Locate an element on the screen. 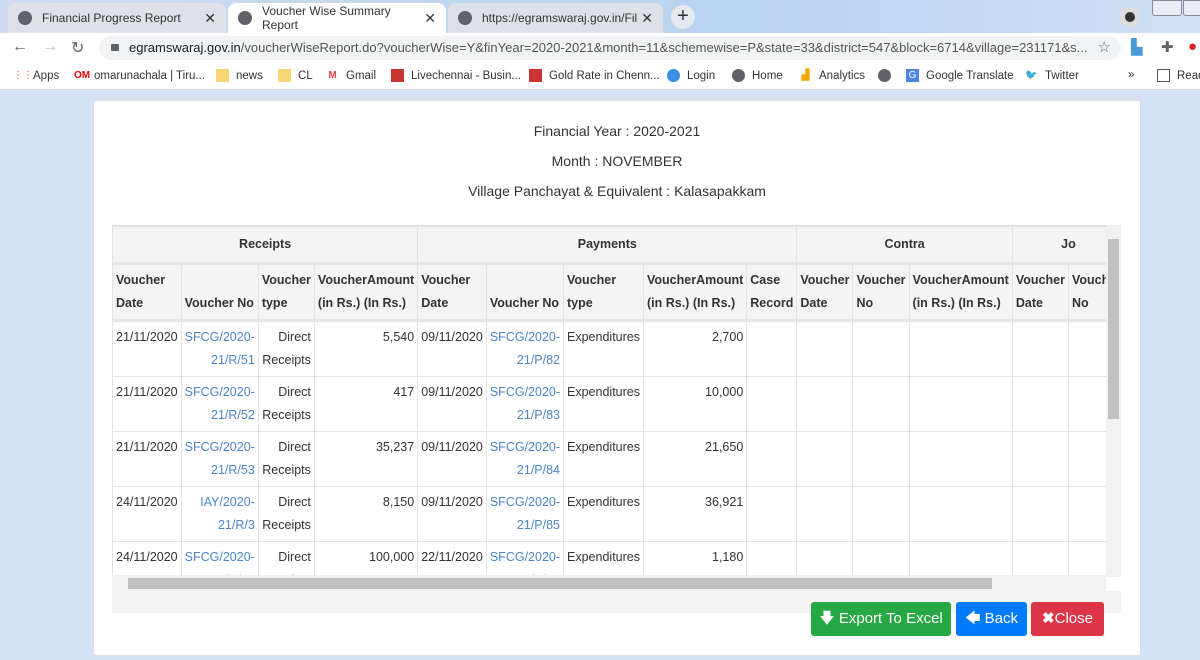 The width and height of the screenshot is (1200, 660). horizontal-scrollbar is located at coordinates (609, 583).